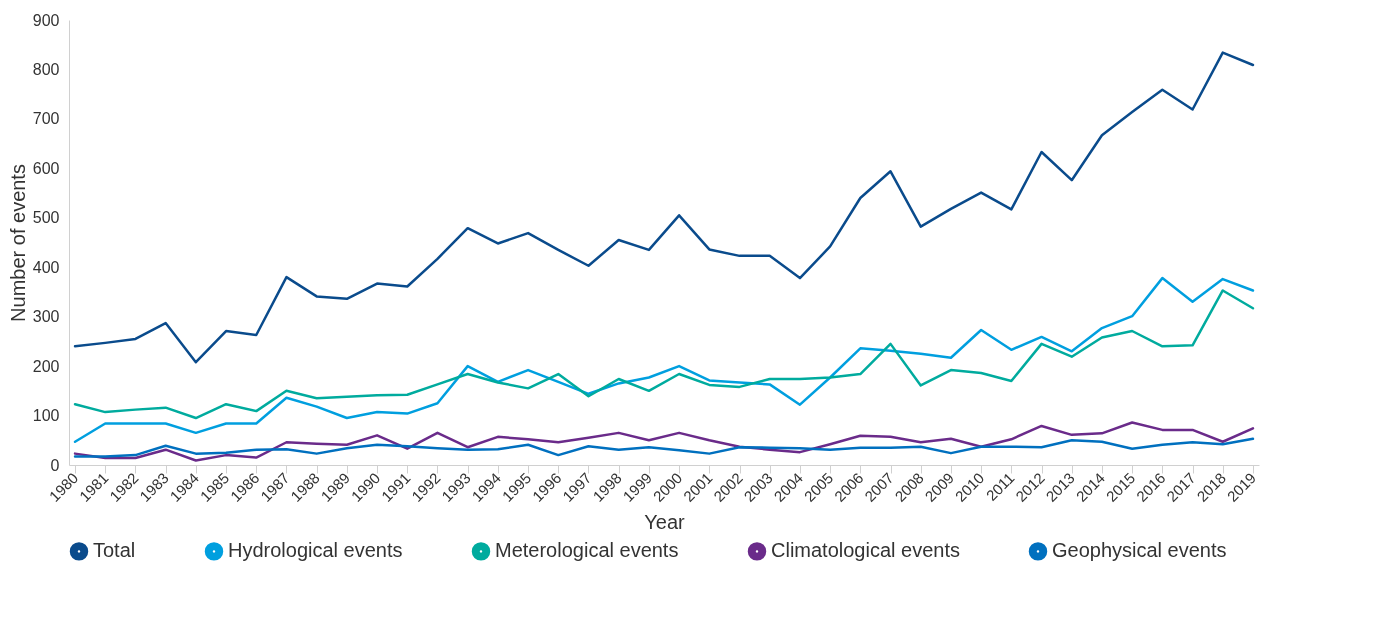  What do you see at coordinates (46, 267) in the screenshot?
I see `y-tick-label: 400` at bounding box center [46, 267].